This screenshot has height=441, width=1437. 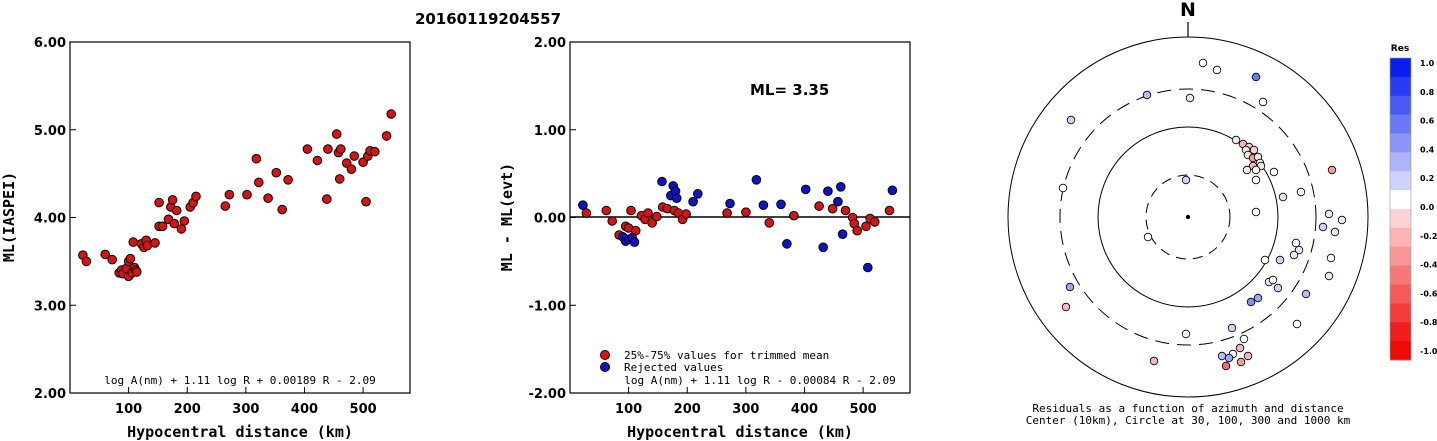 I want to click on plot1-x-tick-label: 100, so click(x=128, y=409).